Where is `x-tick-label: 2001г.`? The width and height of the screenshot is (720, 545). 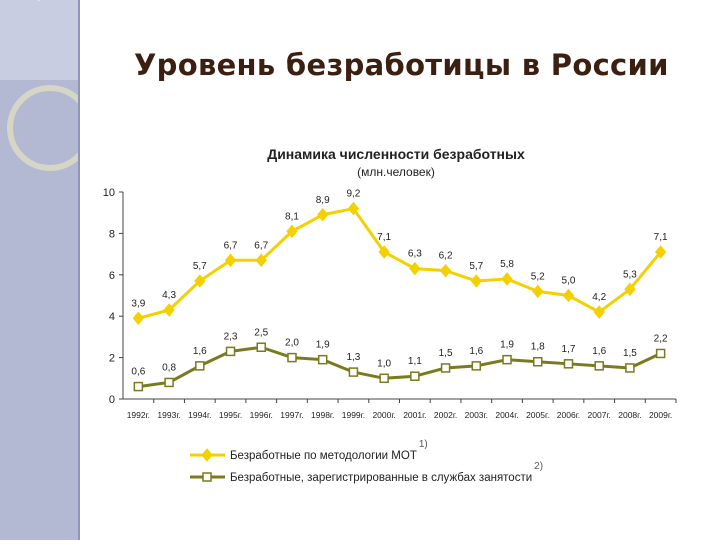
x-tick-label: 2001г. is located at coordinates (414, 415).